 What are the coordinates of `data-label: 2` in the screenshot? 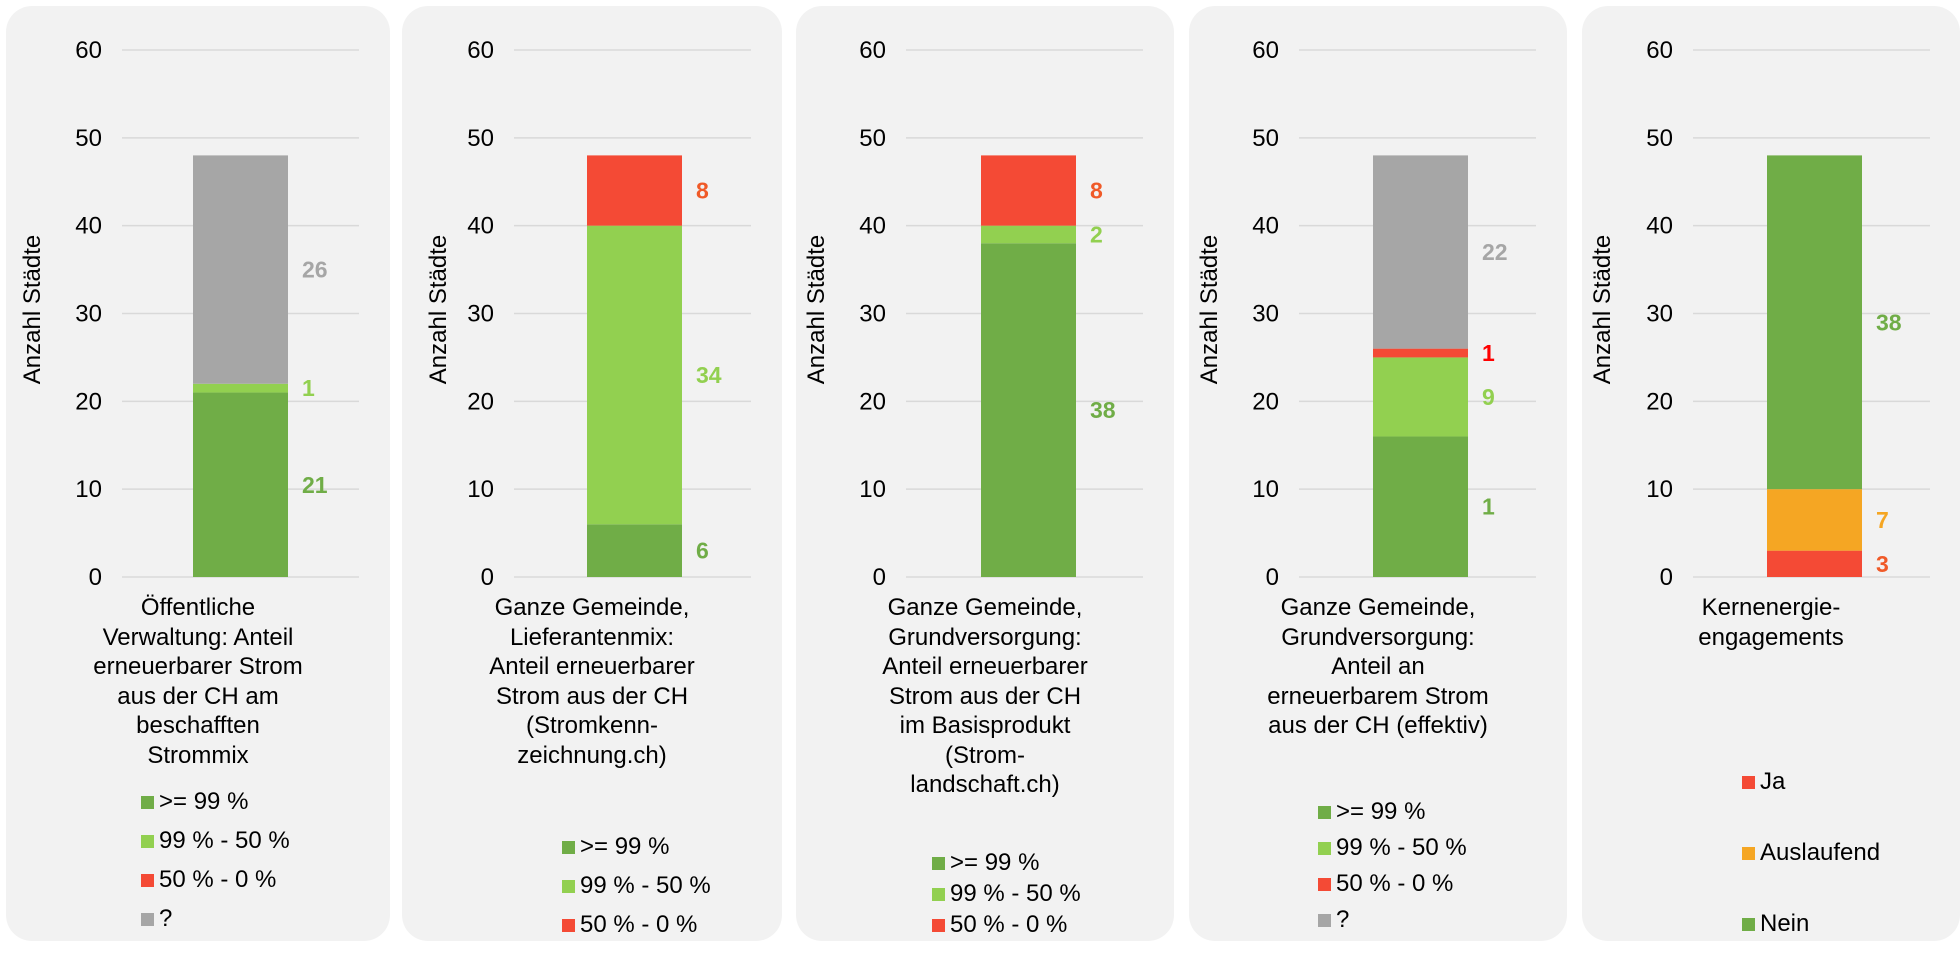 It's located at (1096, 234).